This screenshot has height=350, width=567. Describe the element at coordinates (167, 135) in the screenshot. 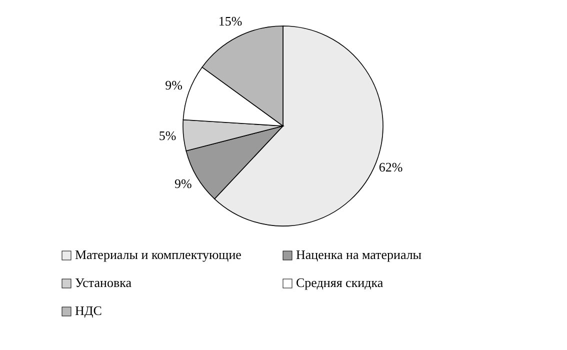

I see `data-label: 5%` at that location.